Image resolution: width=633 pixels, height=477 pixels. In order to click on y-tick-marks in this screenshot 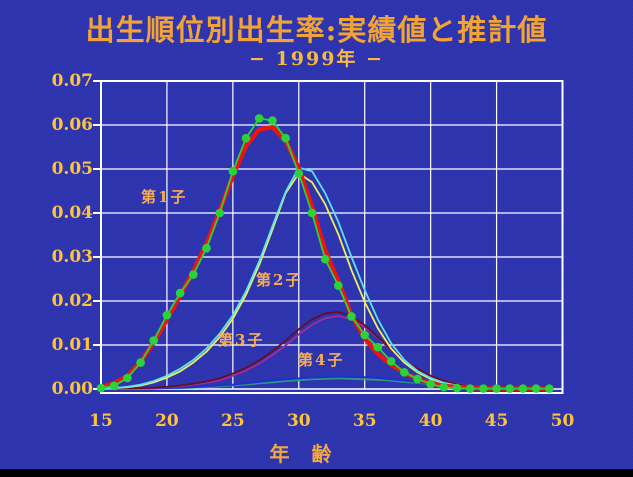, I will do `click(96, 235)`.